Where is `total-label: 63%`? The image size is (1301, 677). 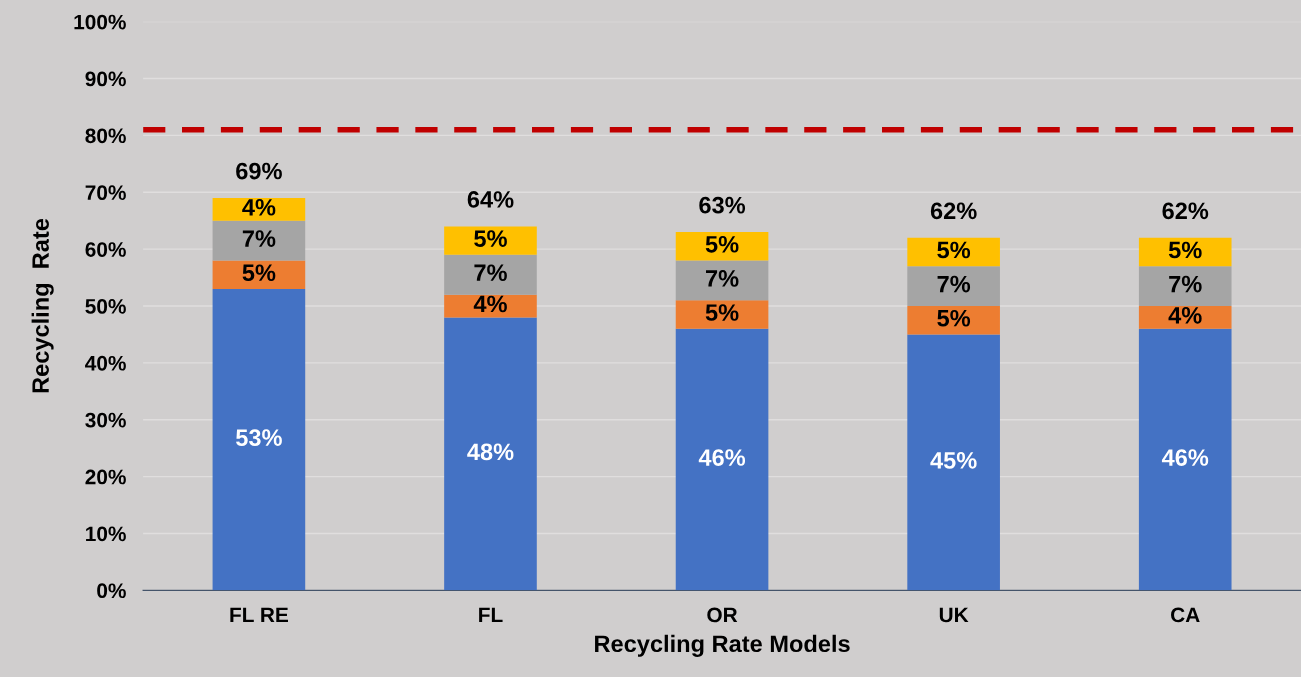 total-label: 63% is located at coordinates (722, 205).